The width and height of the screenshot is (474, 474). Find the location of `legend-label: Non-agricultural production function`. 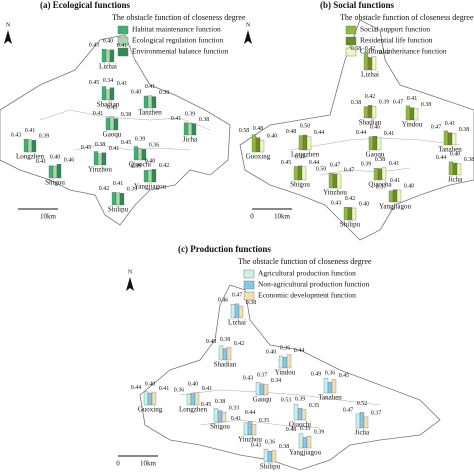

legend-label: Non-agricultural production function is located at coordinates (313, 284).